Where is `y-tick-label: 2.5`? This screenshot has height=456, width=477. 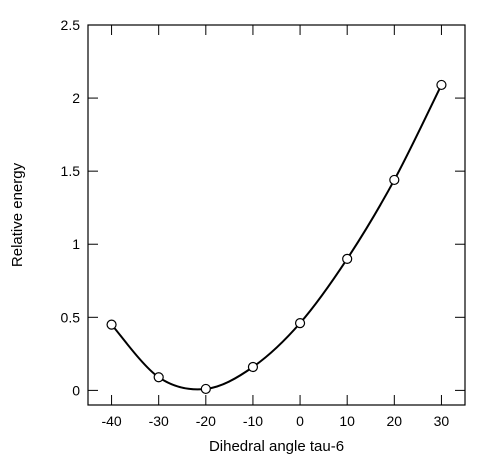
y-tick-label: 2.5 is located at coordinates (71, 25).